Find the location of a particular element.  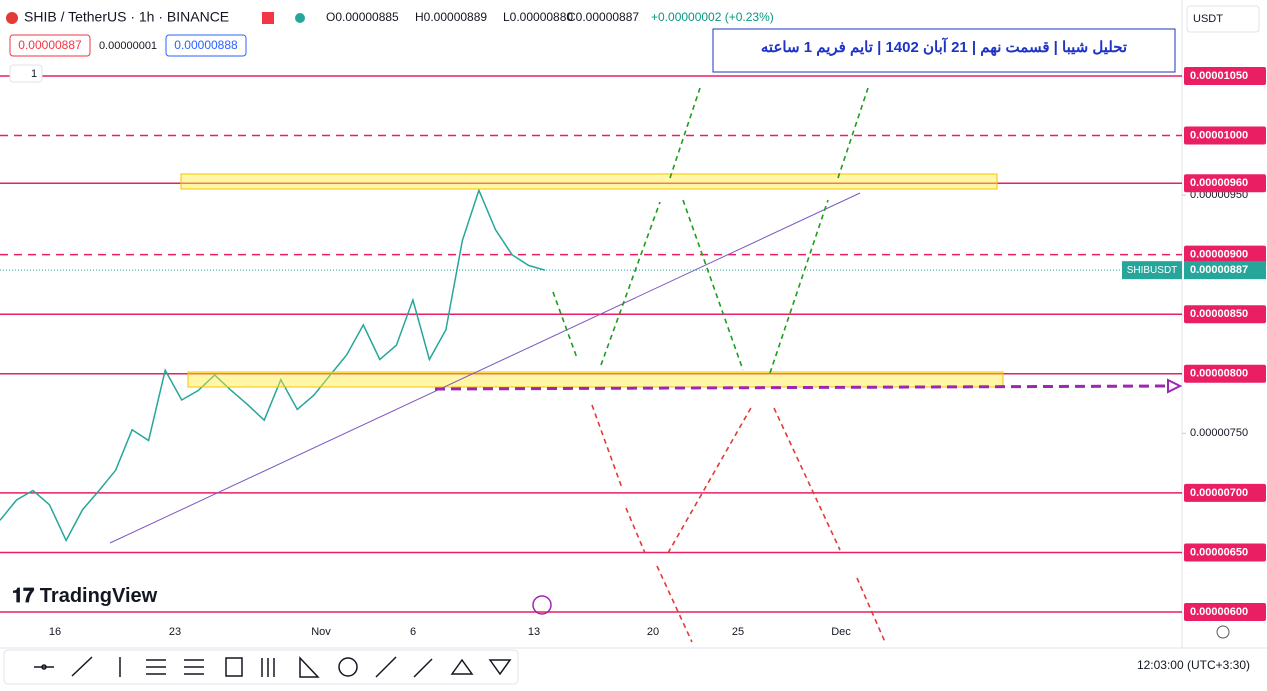

x-tick-label: 20 is located at coordinates (653, 632).